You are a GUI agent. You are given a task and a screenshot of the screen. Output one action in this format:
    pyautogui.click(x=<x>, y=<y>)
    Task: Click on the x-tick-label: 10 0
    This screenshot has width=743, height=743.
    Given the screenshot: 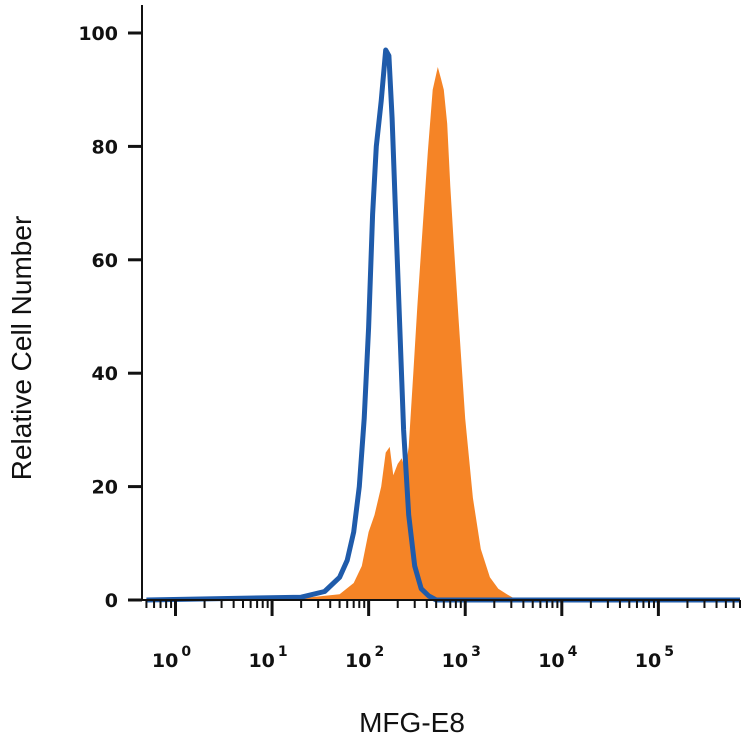 What is the action you would take?
    pyautogui.click(x=171, y=658)
    